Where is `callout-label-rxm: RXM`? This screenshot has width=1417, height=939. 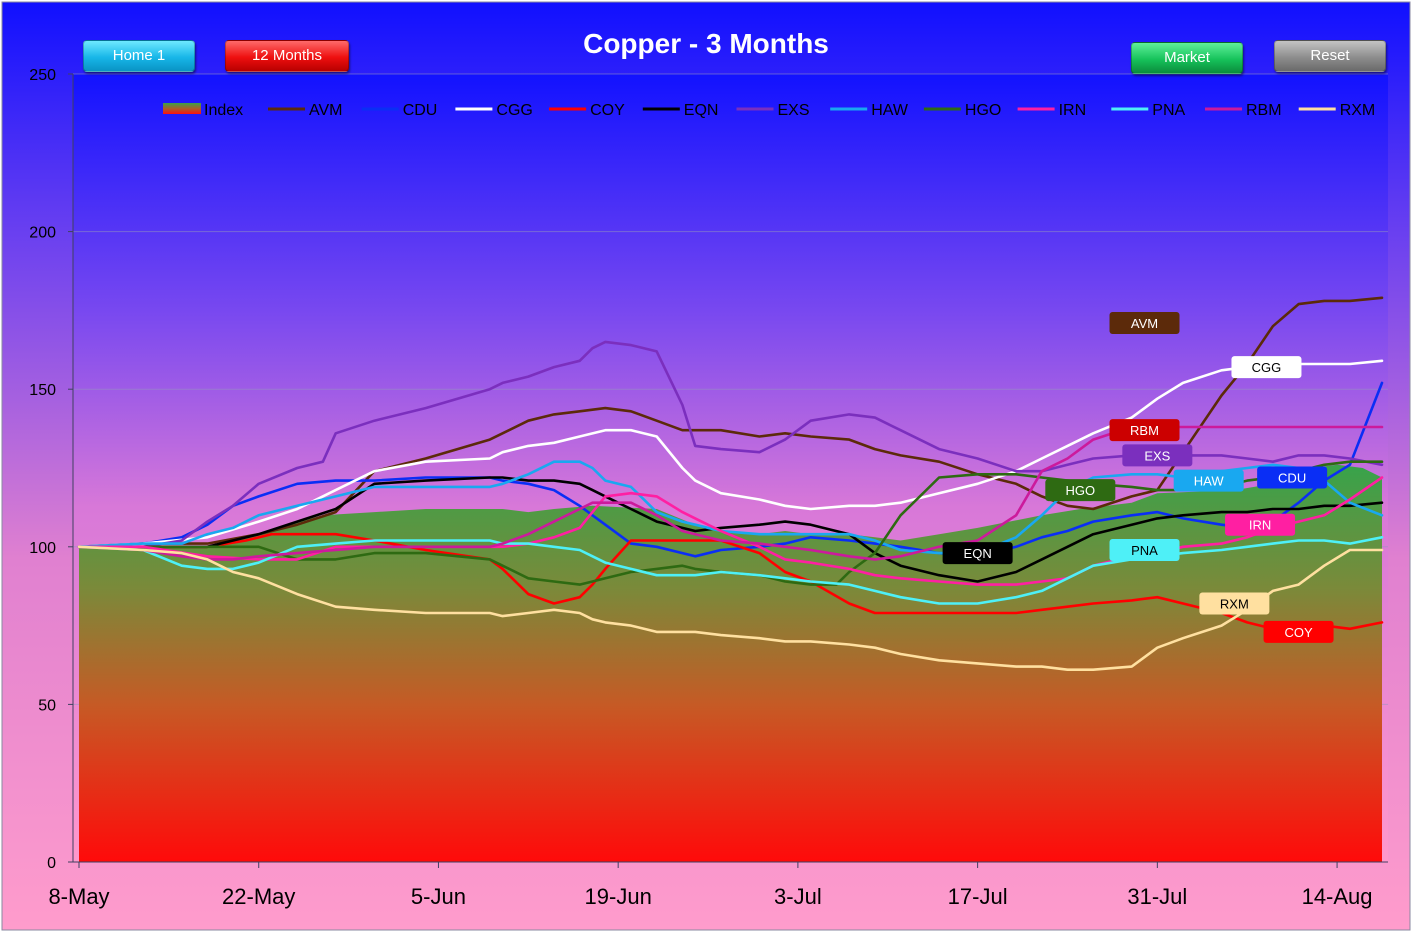
callout-label-rxm: RXM is located at coordinates (1234, 604).